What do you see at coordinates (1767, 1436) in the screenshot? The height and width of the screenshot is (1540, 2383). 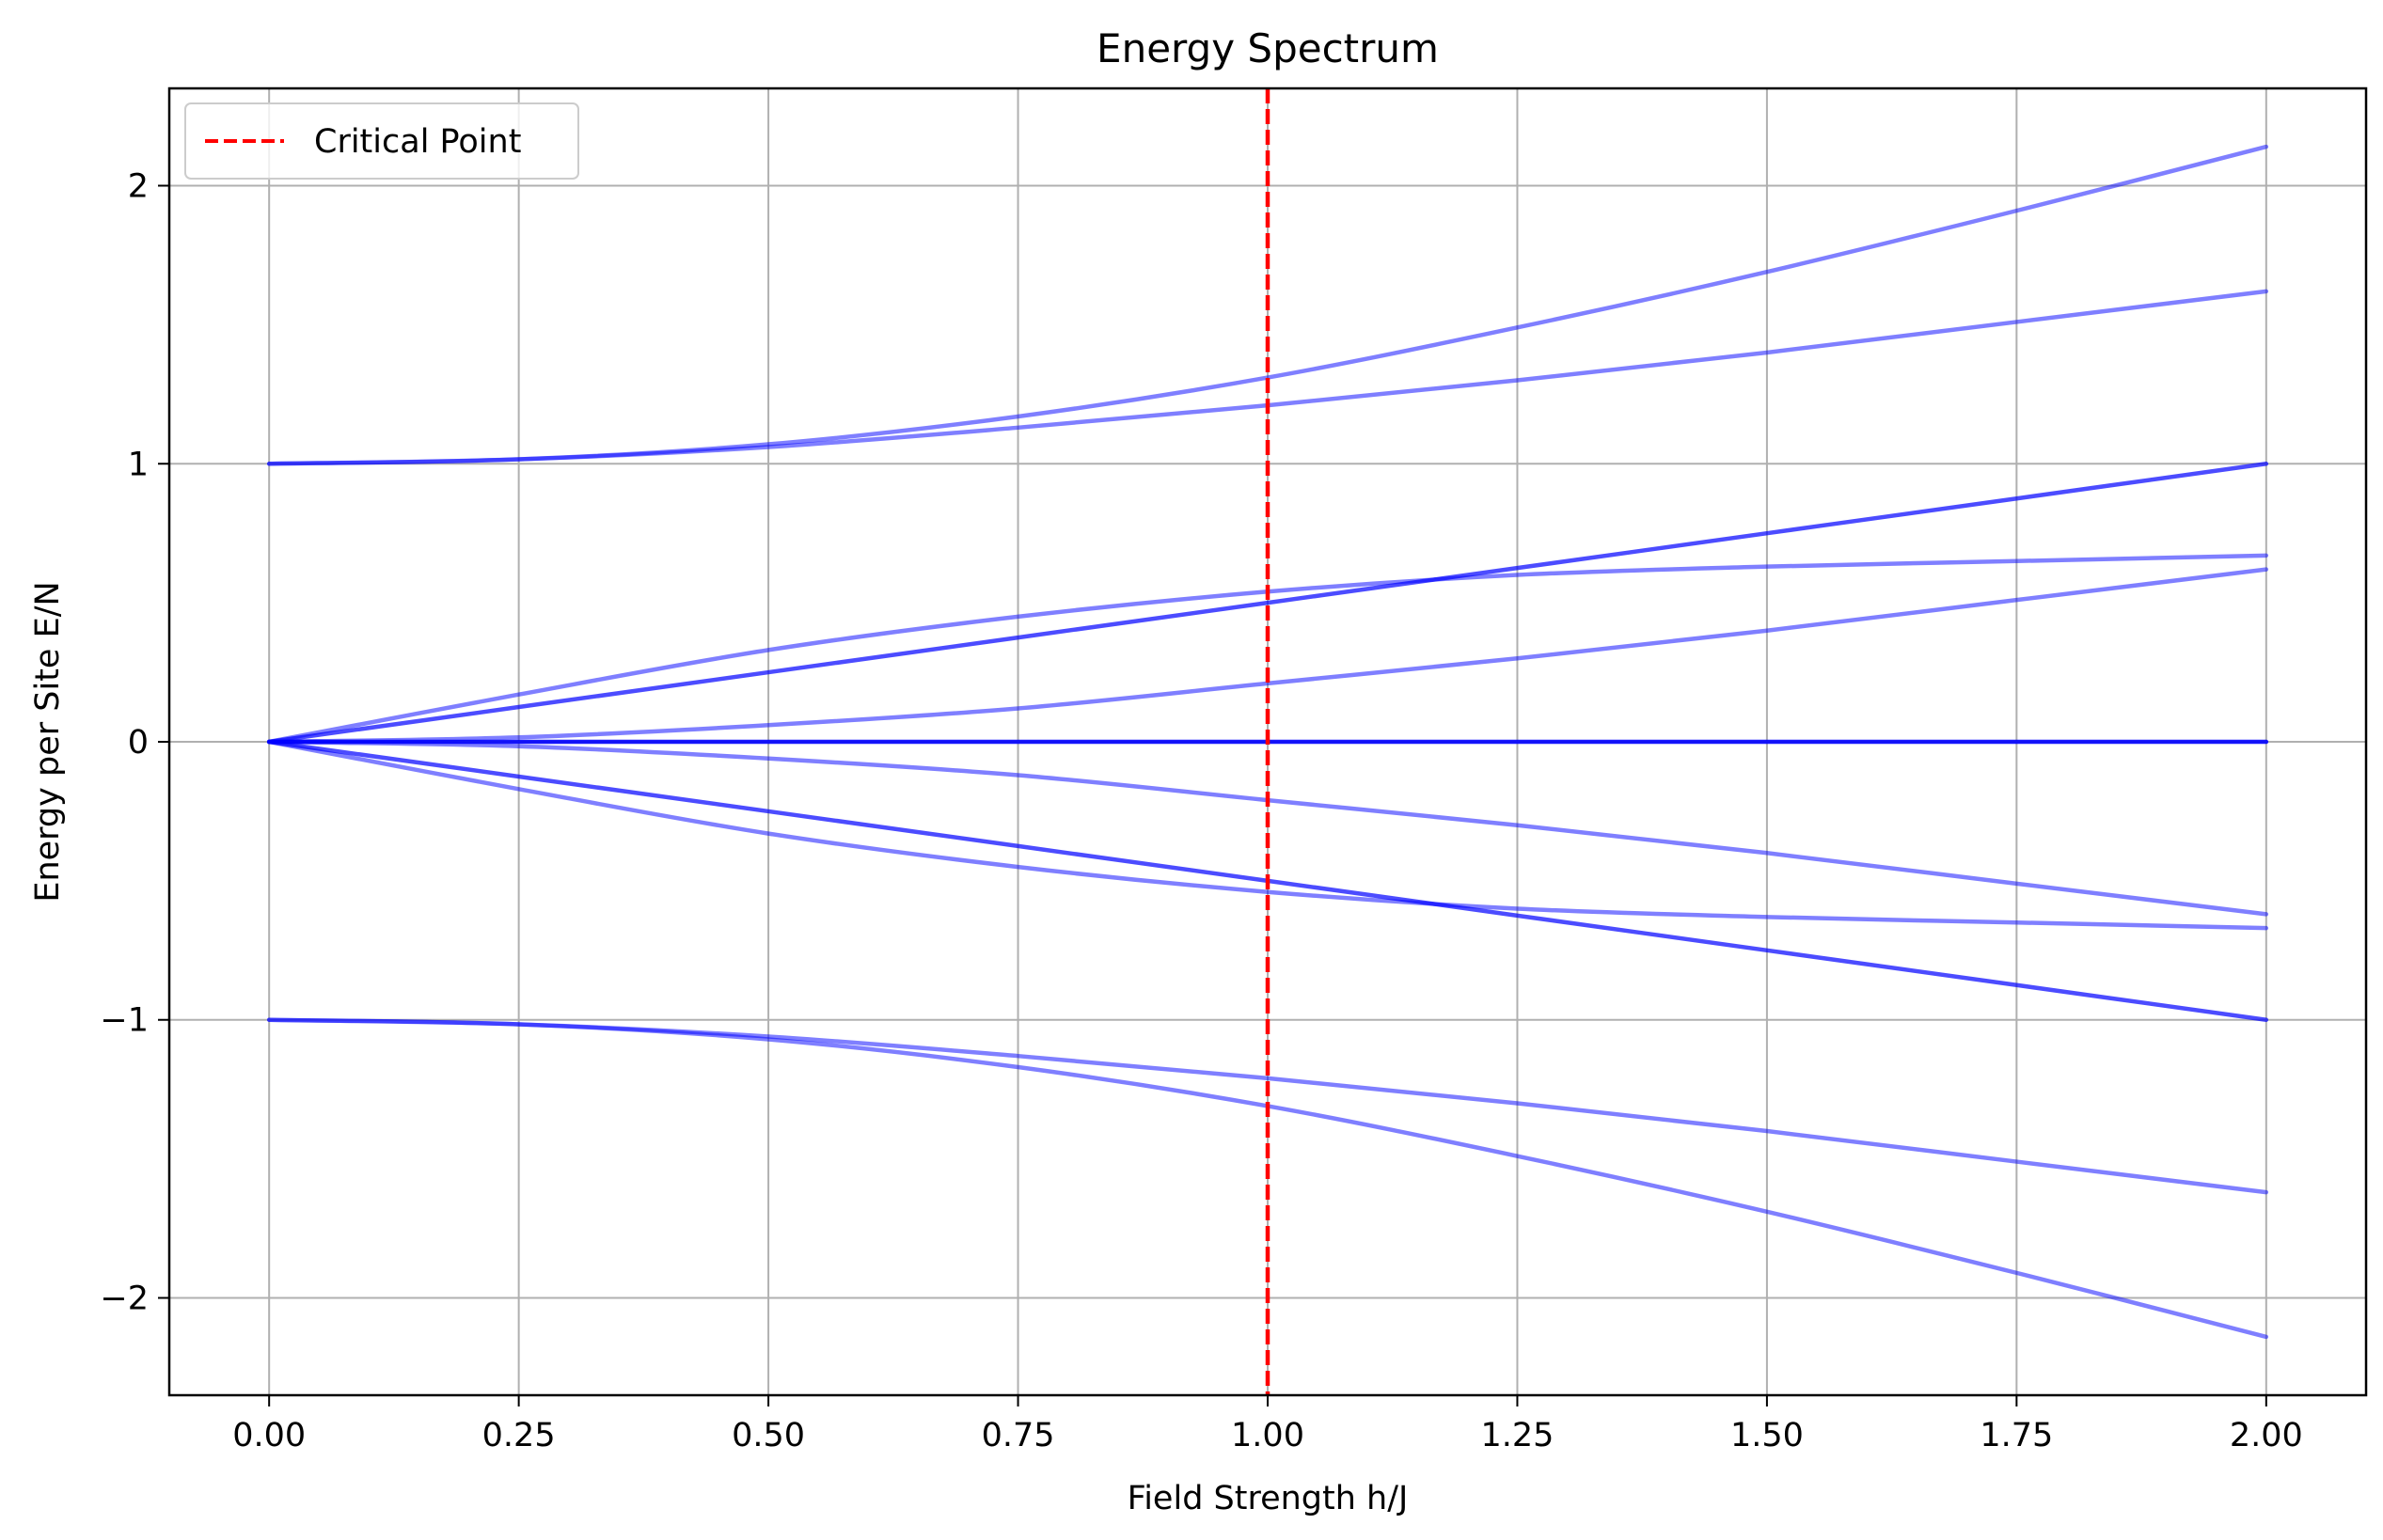 I see `x-tick-label: 1.50` at bounding box center [1767, 1436].